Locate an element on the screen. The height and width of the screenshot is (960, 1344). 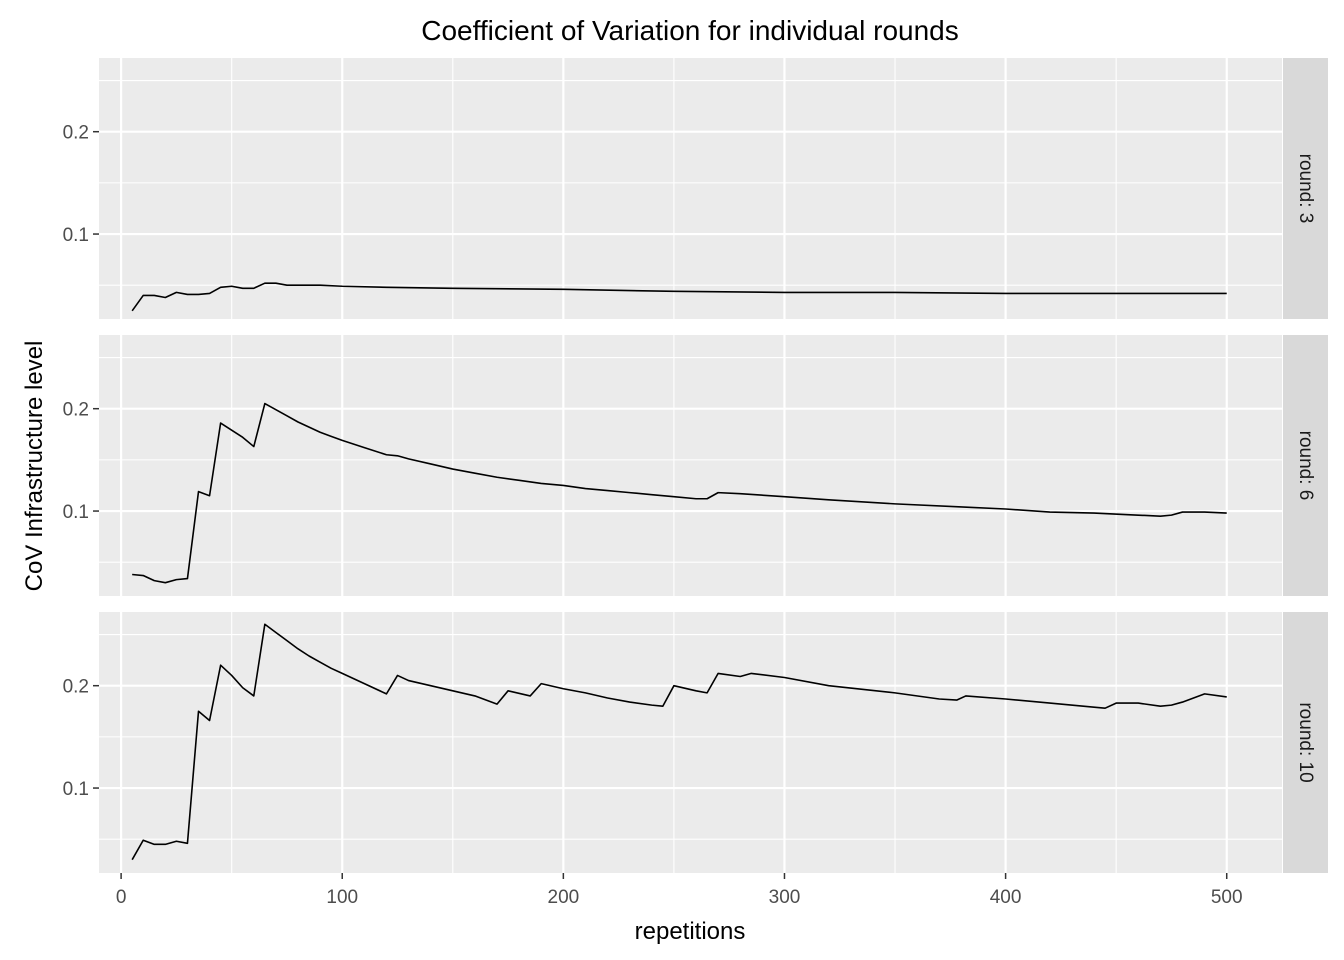
x-tick-label: 100 is located at coordinates (342, 897).